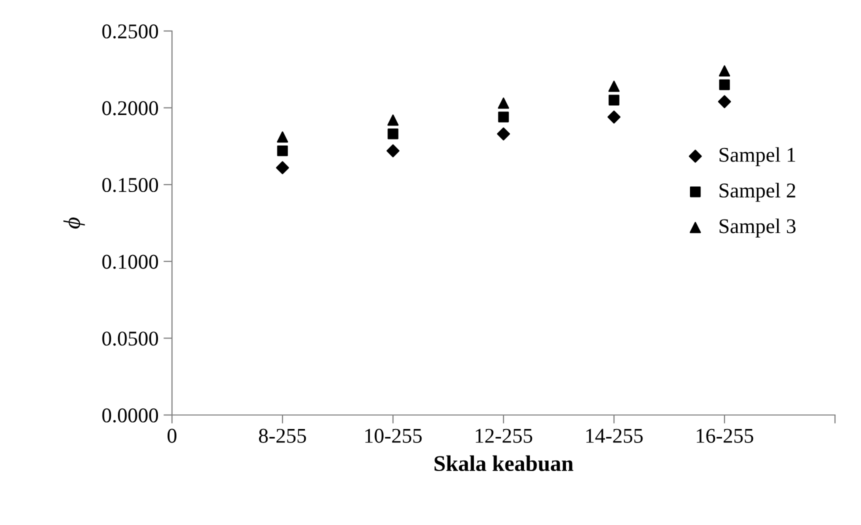 This screenshot has height=525, width=861. What do you see at coordinates (758, 156) in the screenshot?
I see `legend-label: Sampel 1` at bounding box center [758, 156].